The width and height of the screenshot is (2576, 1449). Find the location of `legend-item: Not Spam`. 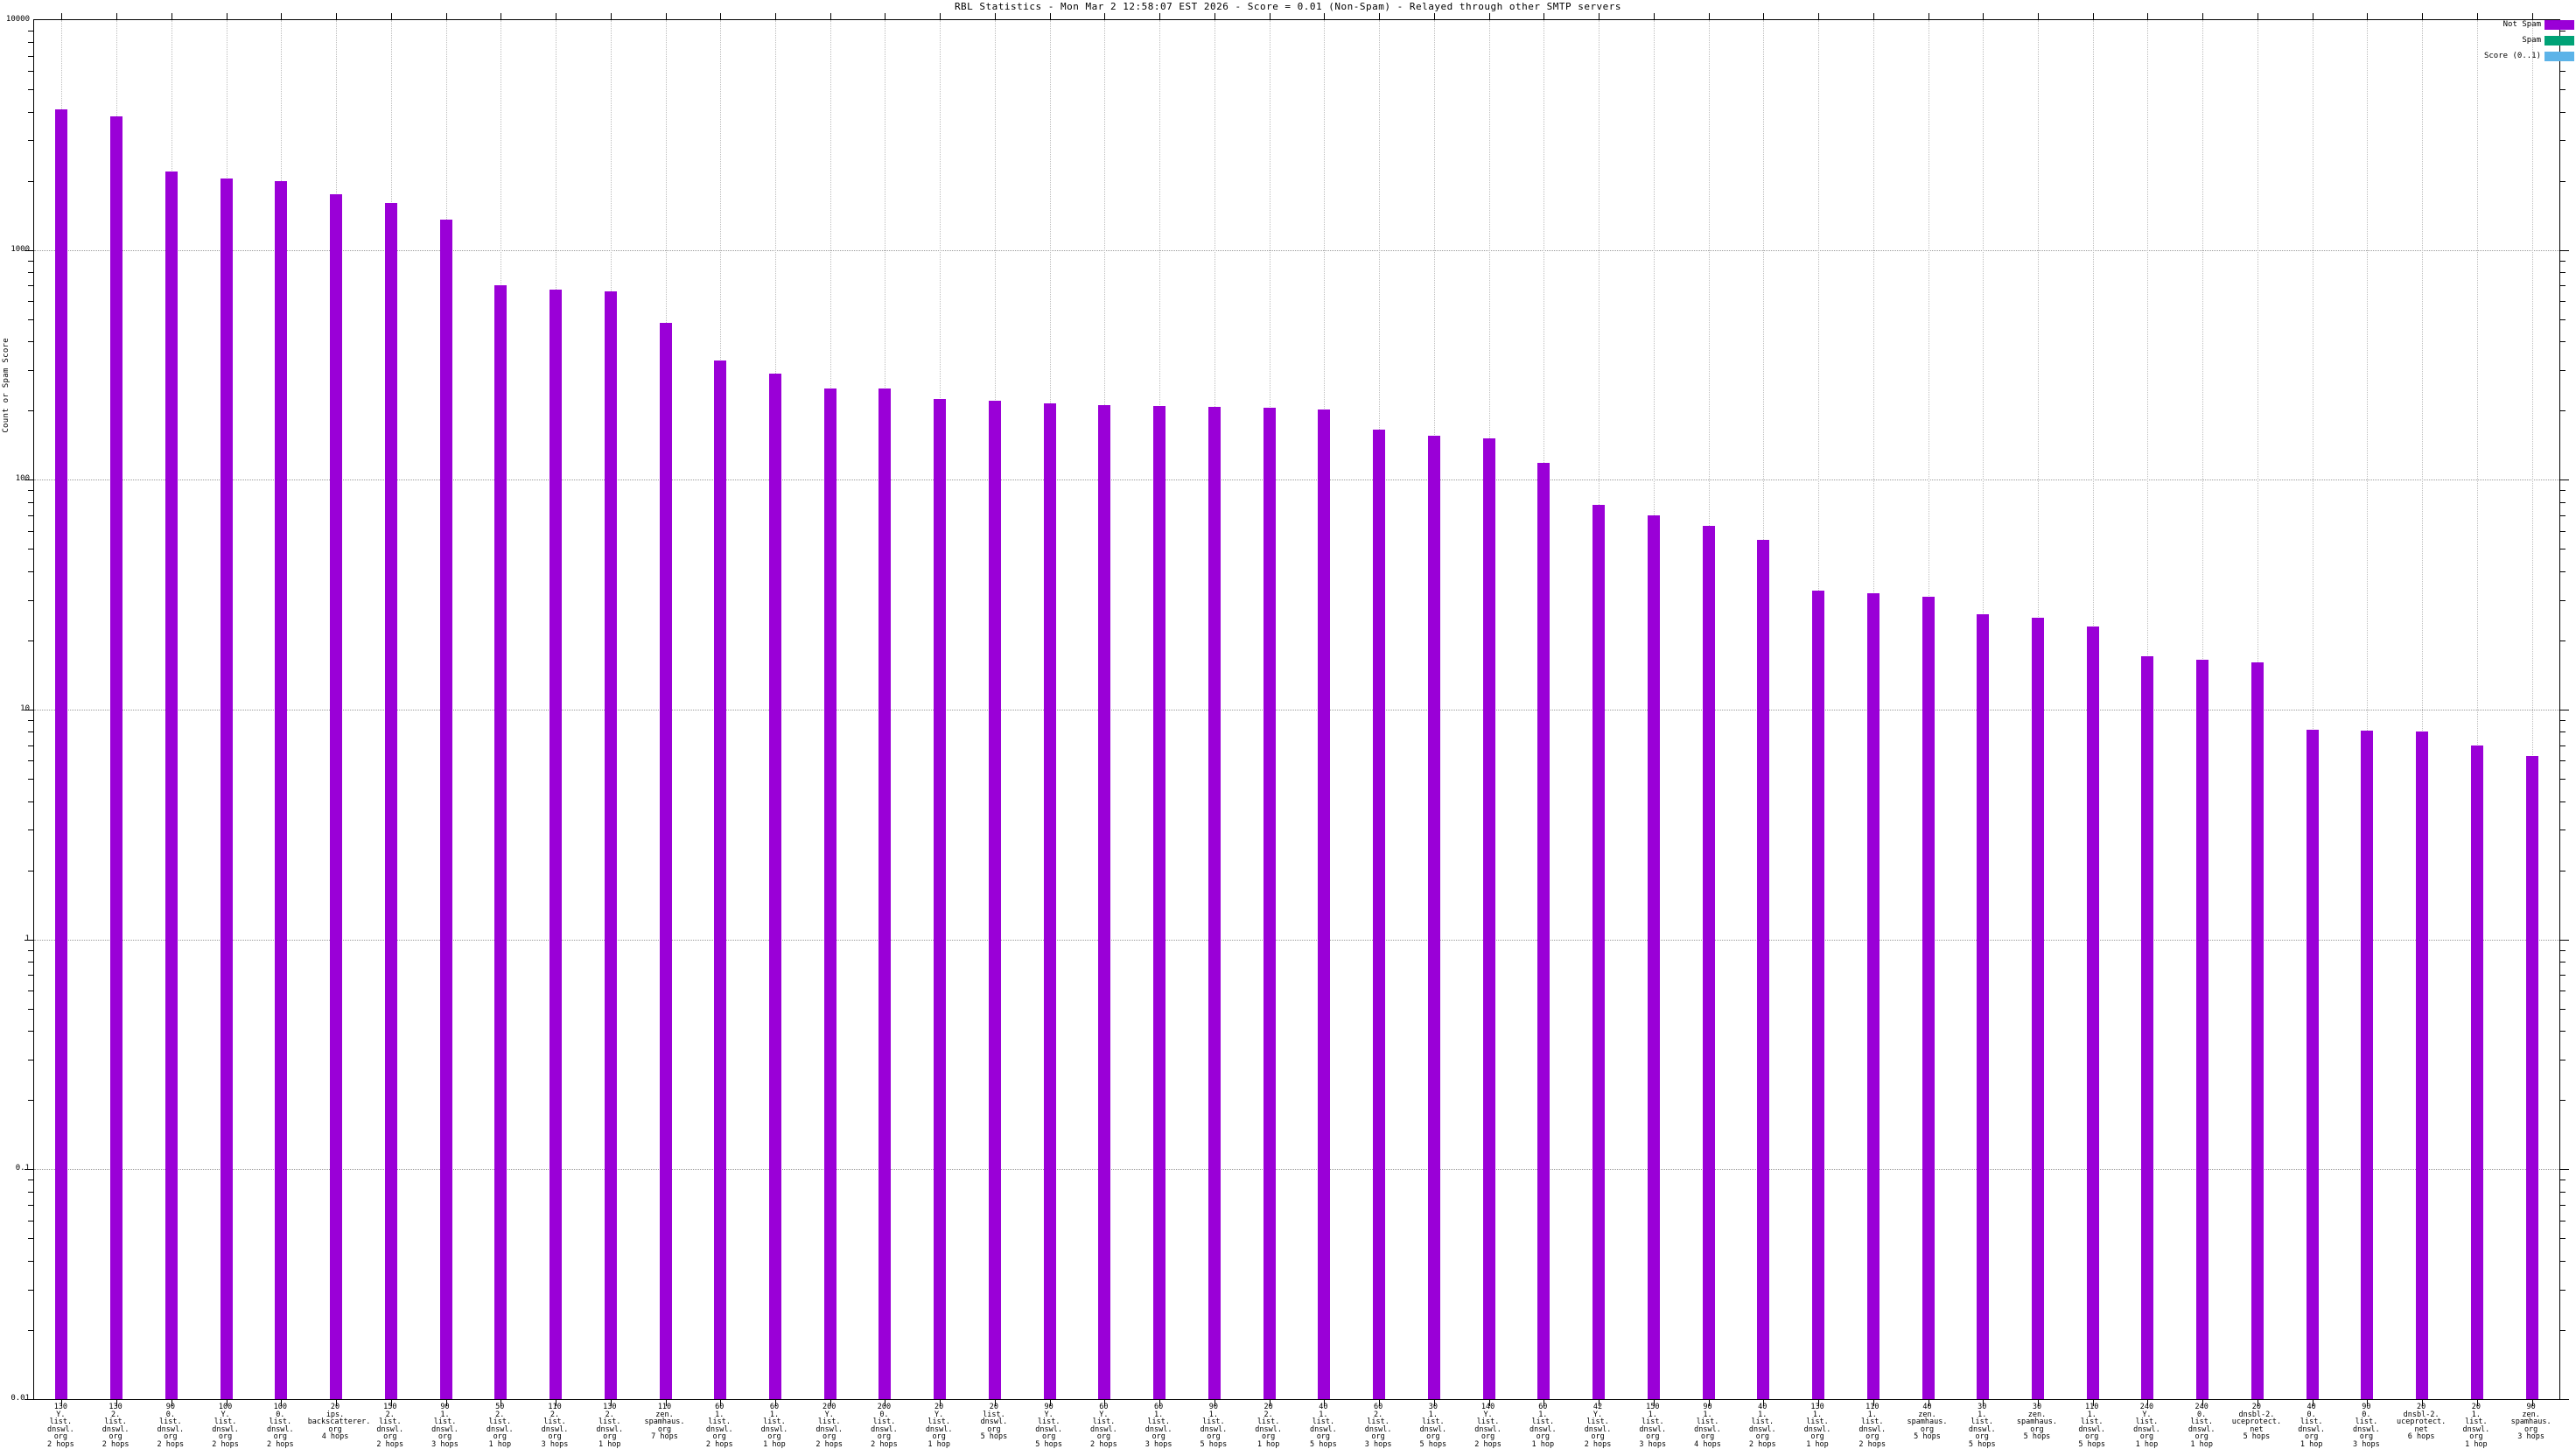

legend-item: Not Spam is located at coordinates (2527, 24).